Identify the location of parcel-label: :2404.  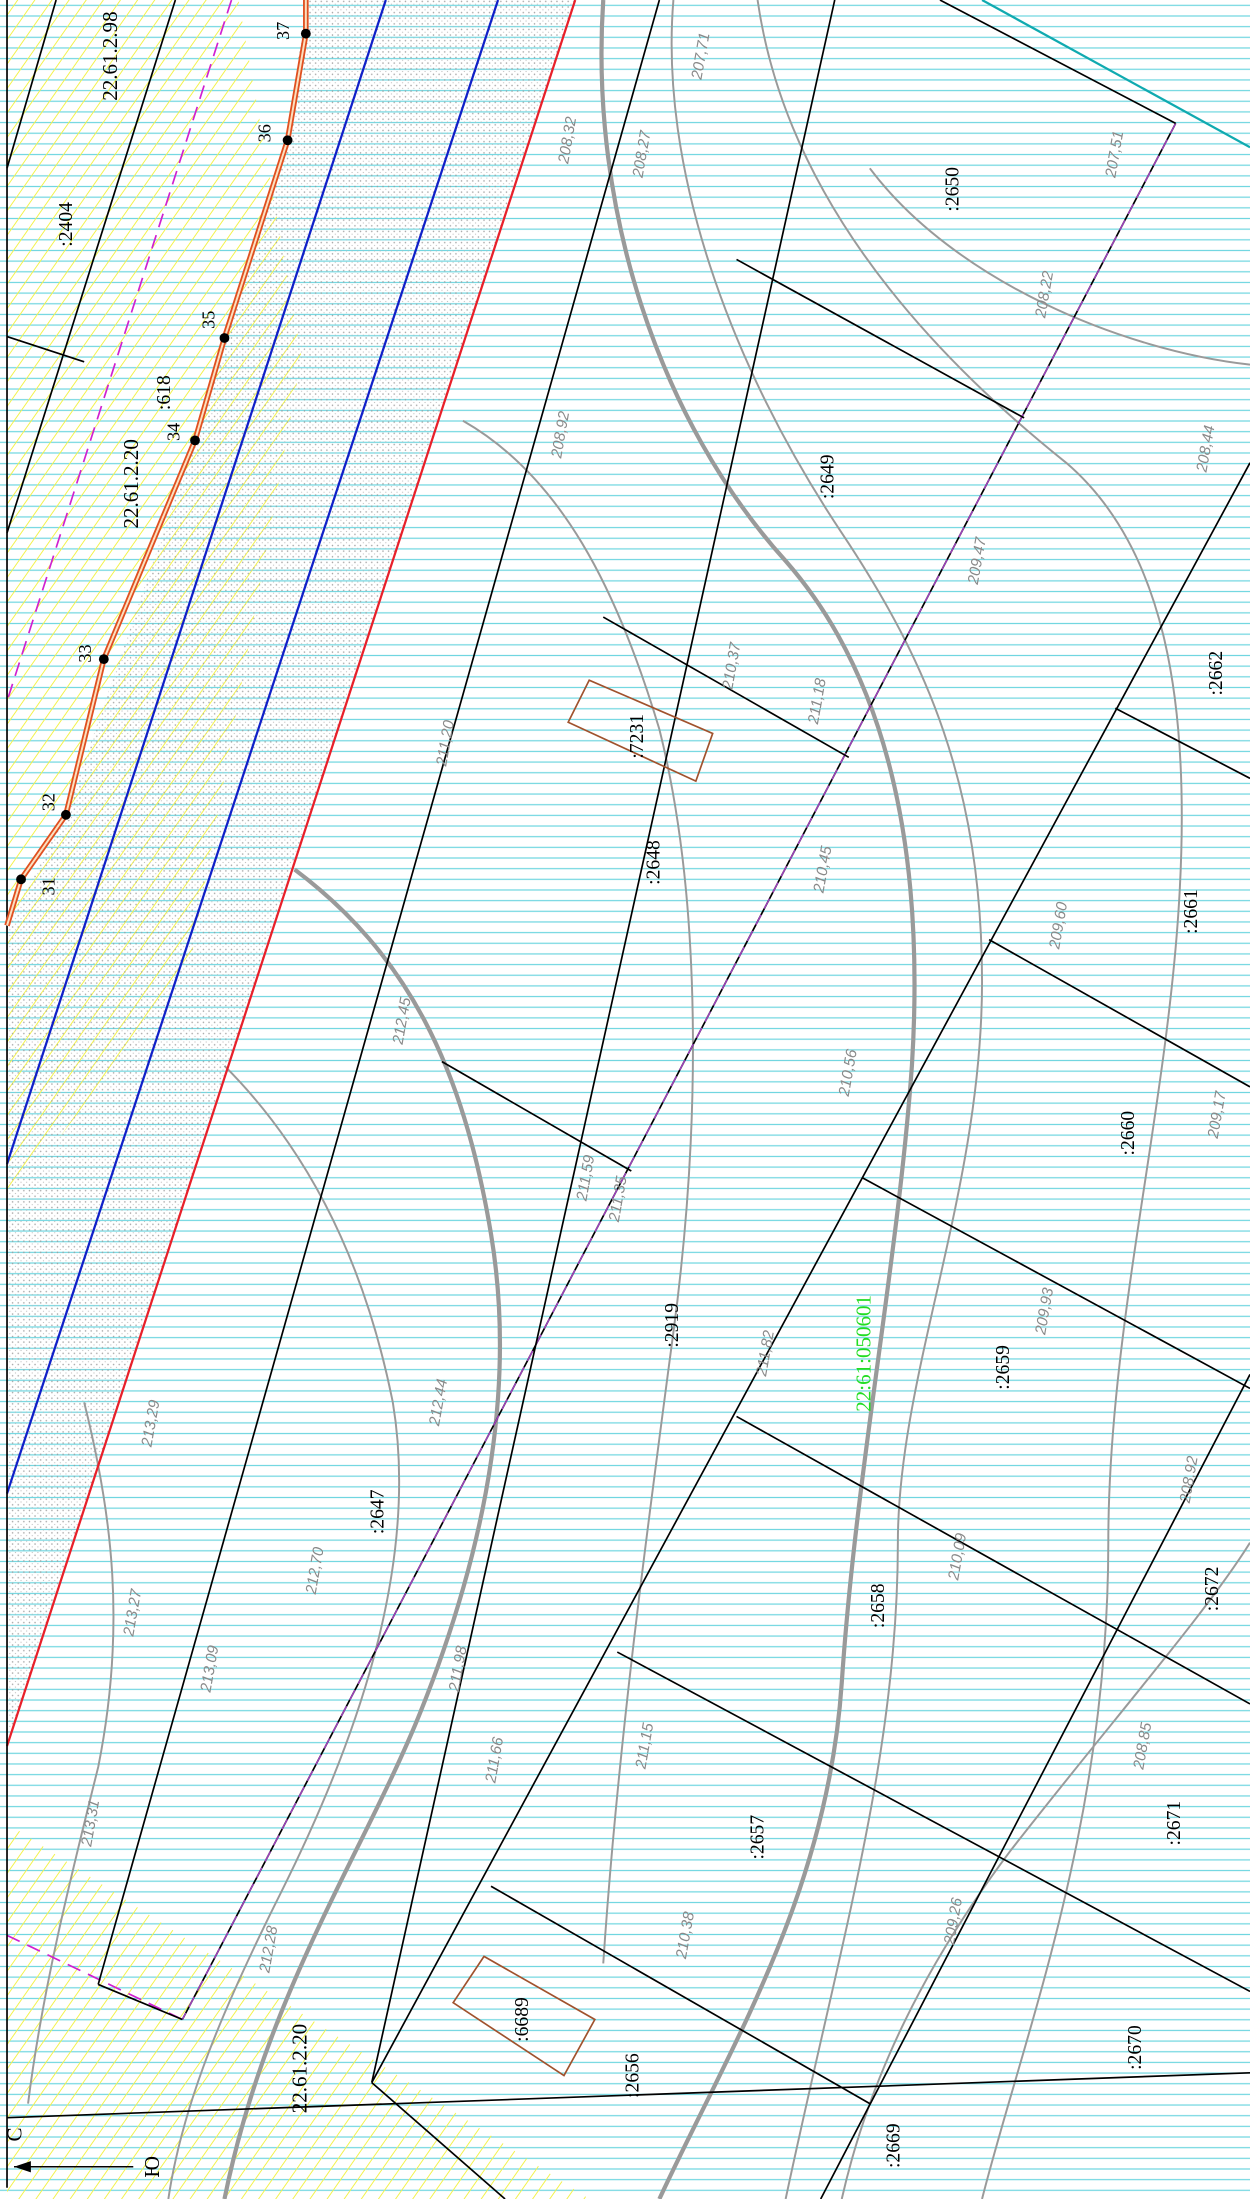
(66, 224).